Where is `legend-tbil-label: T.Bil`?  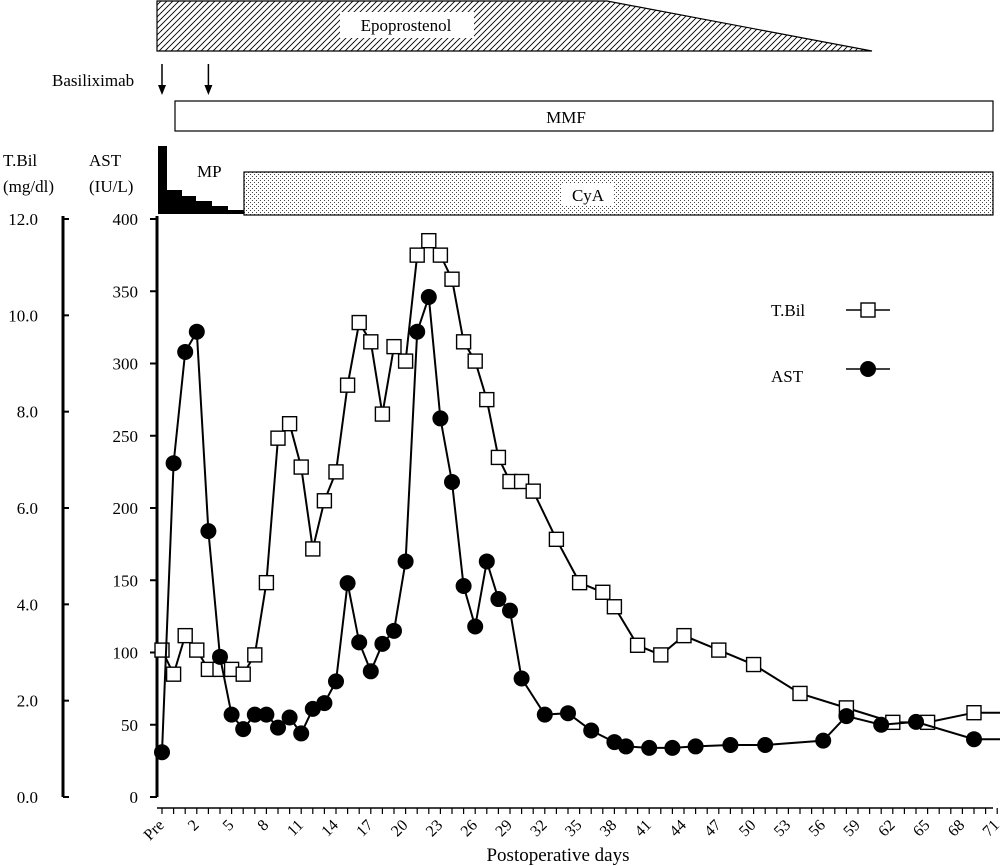
legend-tbil-label: T.Bil is located at coordinates (788, 310).